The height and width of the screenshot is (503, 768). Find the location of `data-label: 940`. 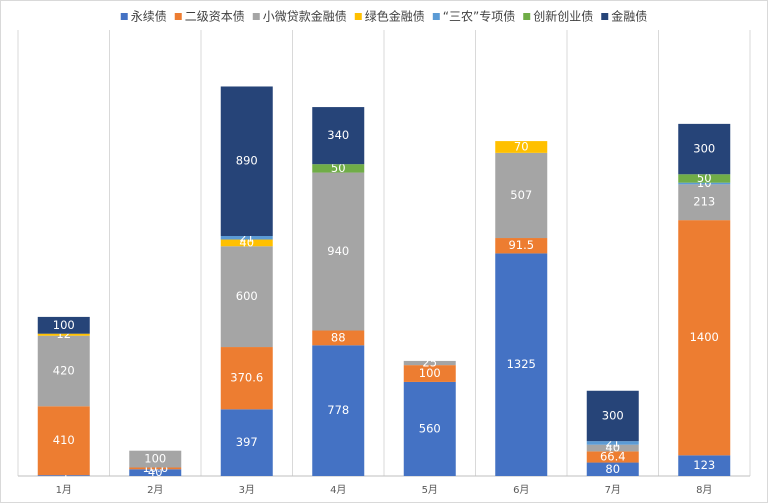

data-label: 940 is located at coordinates (338, 251).